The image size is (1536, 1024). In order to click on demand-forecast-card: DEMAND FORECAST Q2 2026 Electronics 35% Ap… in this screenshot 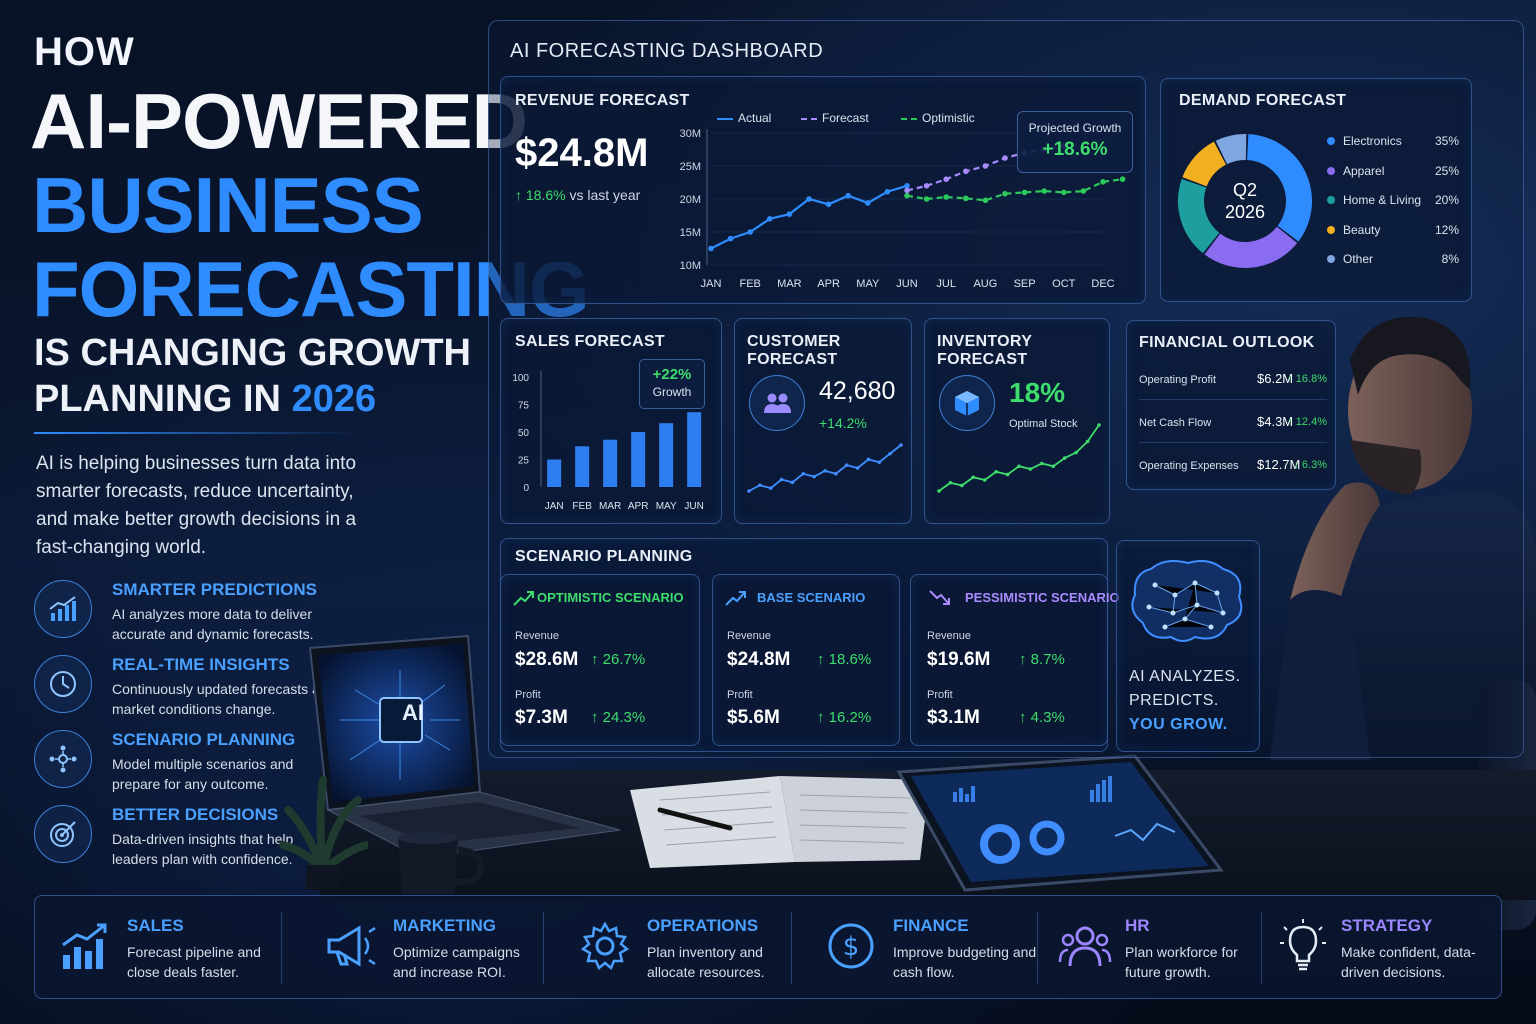, I will do `click(1316, 190)`.